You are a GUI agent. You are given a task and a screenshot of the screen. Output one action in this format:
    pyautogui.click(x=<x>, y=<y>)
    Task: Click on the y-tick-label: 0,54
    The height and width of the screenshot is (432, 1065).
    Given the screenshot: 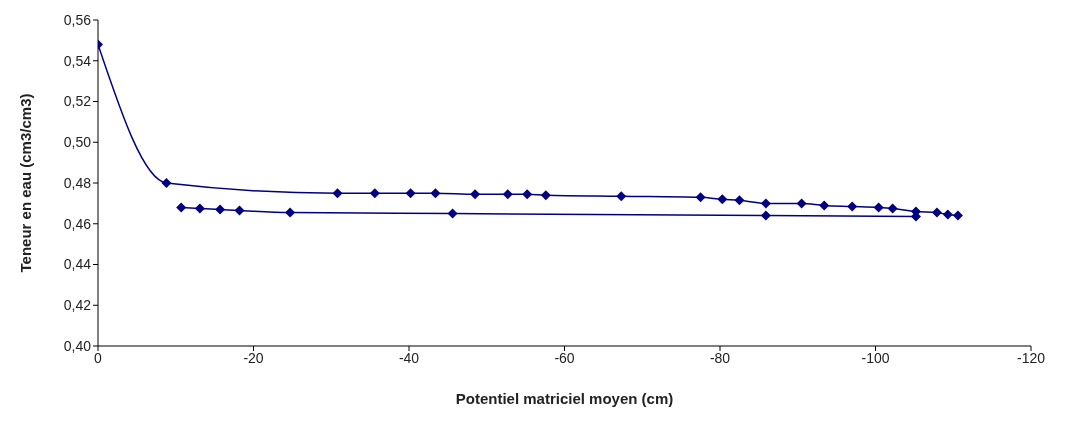 What is the action you would take?
    pyautogui.click(x=77, y=60)
    